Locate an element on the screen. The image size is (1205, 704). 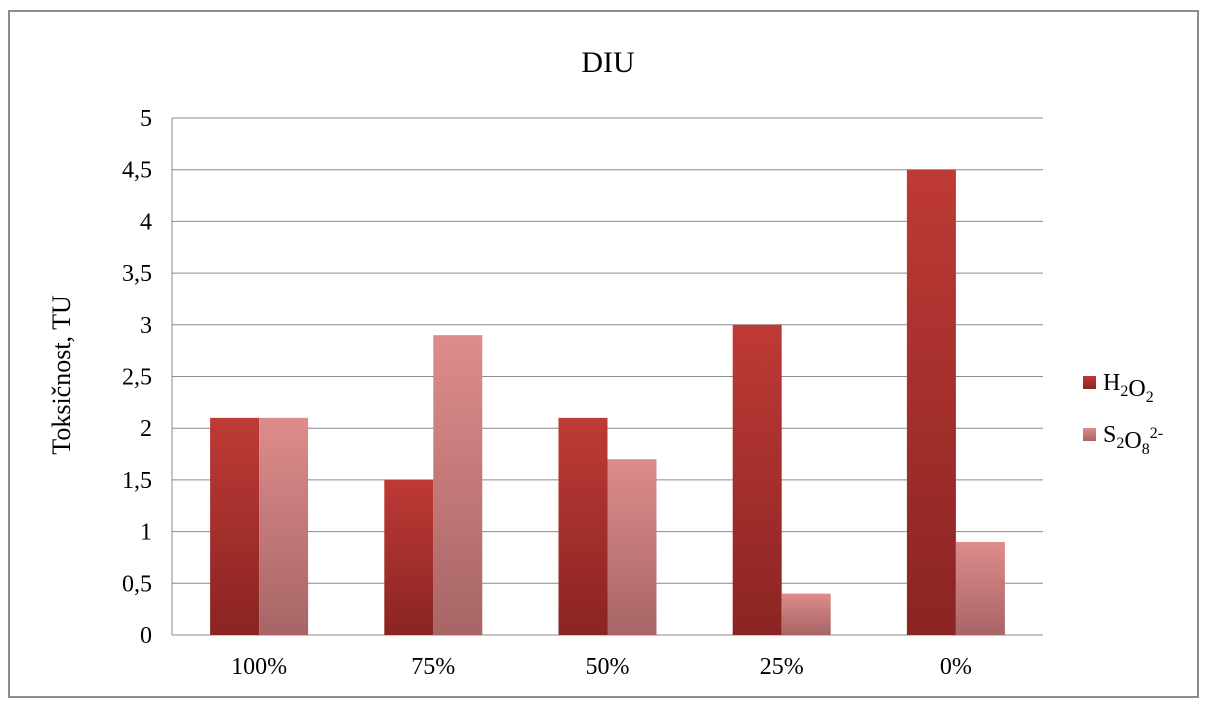
x-tick-labels: 100% 75% 50% 25% 0% is located at coordinates (601, 667).